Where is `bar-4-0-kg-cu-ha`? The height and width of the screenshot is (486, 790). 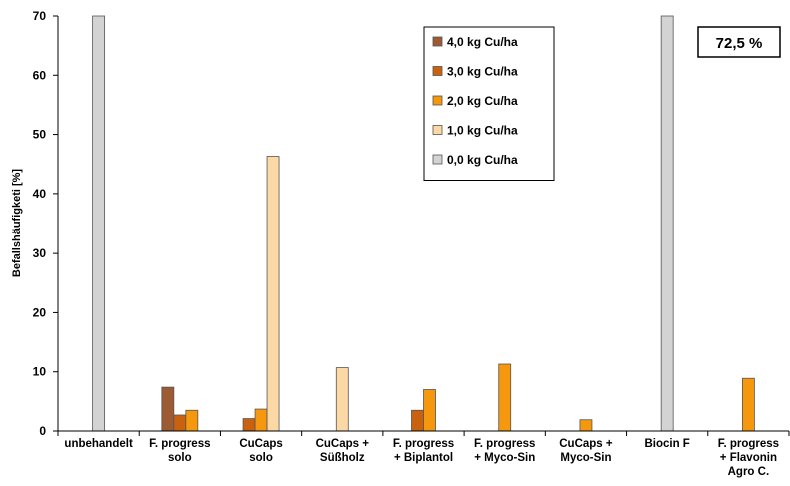 bar-4-0-kg-cu-ha is located at coordinates (168, 409).